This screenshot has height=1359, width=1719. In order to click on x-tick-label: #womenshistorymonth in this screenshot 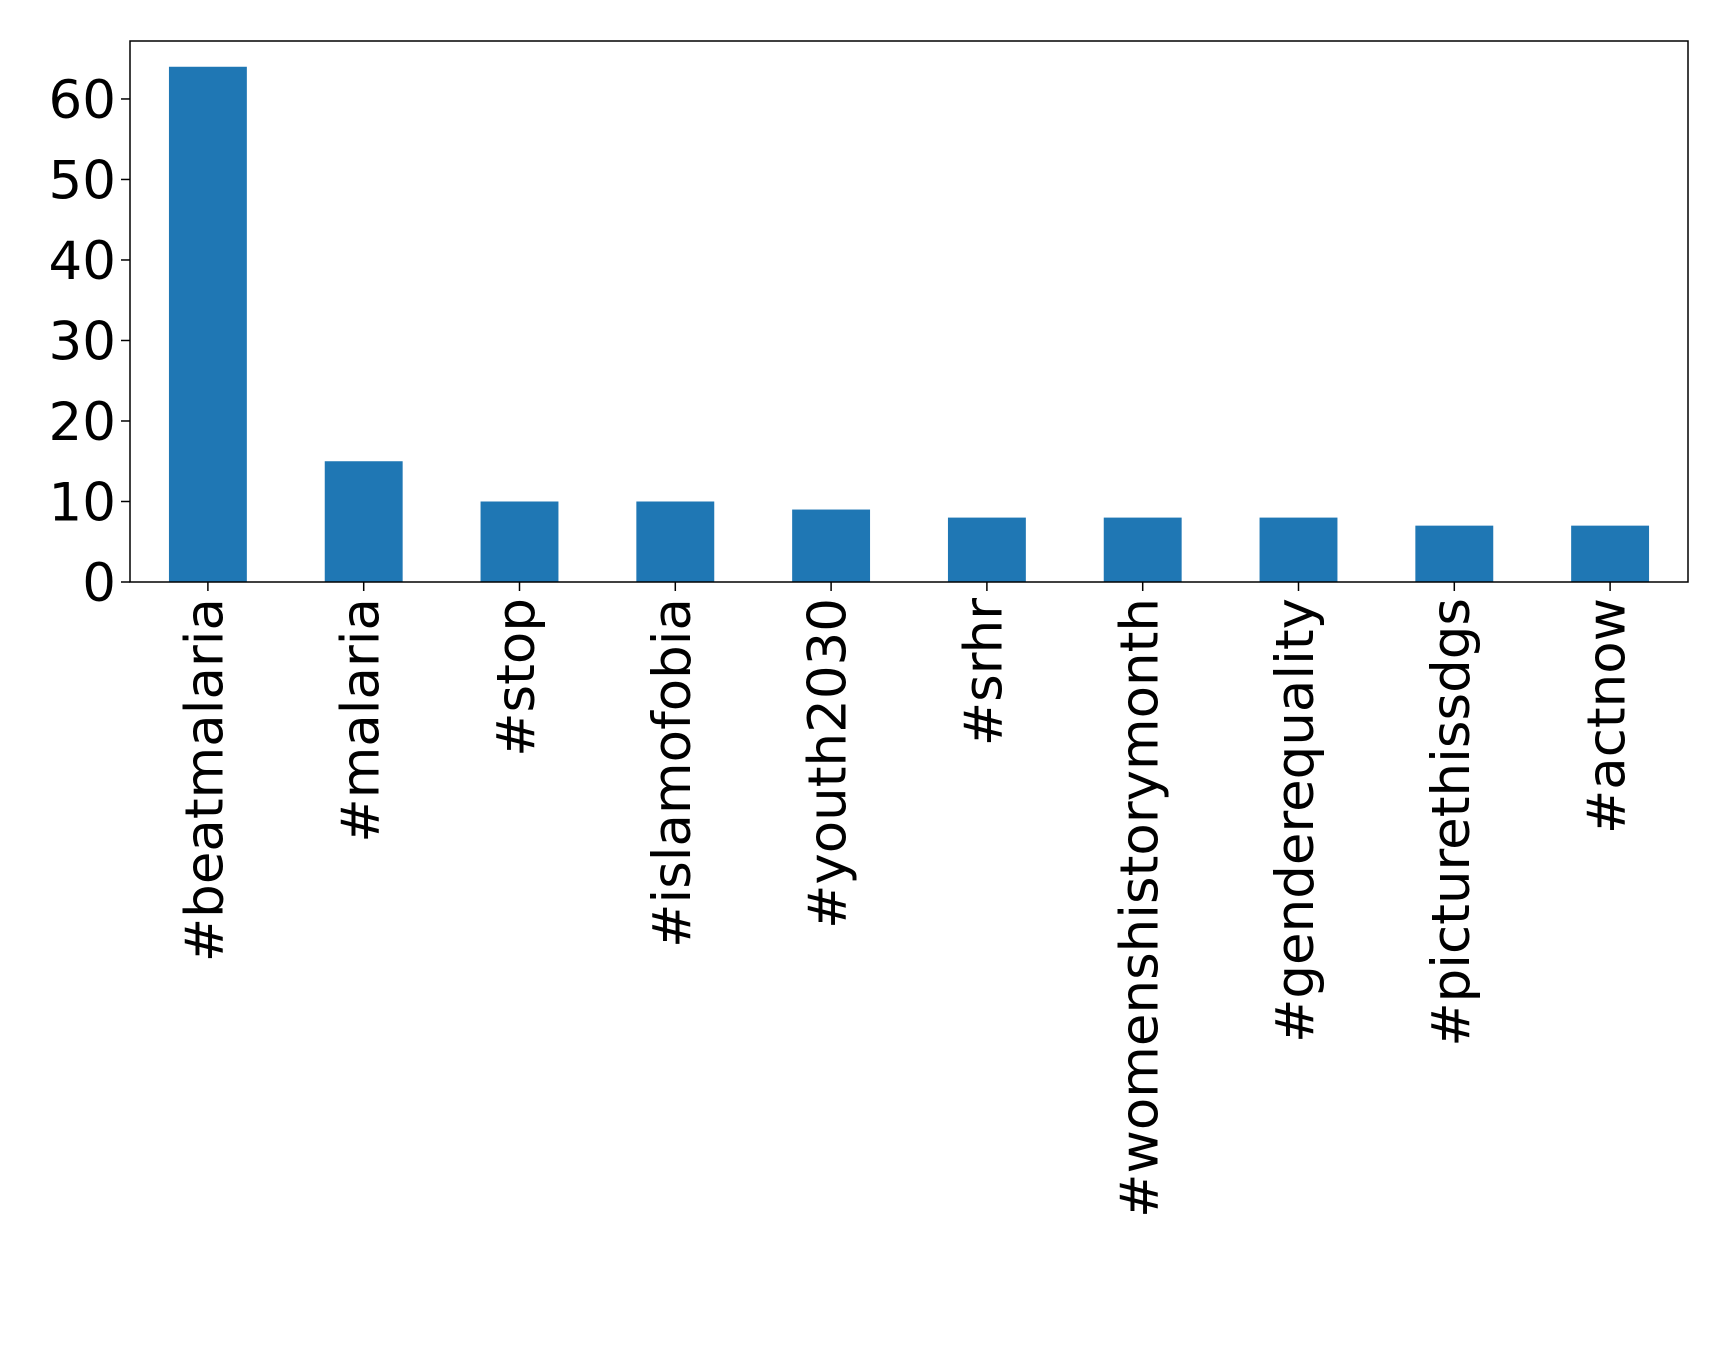, I will do `click(1139, 908)`.